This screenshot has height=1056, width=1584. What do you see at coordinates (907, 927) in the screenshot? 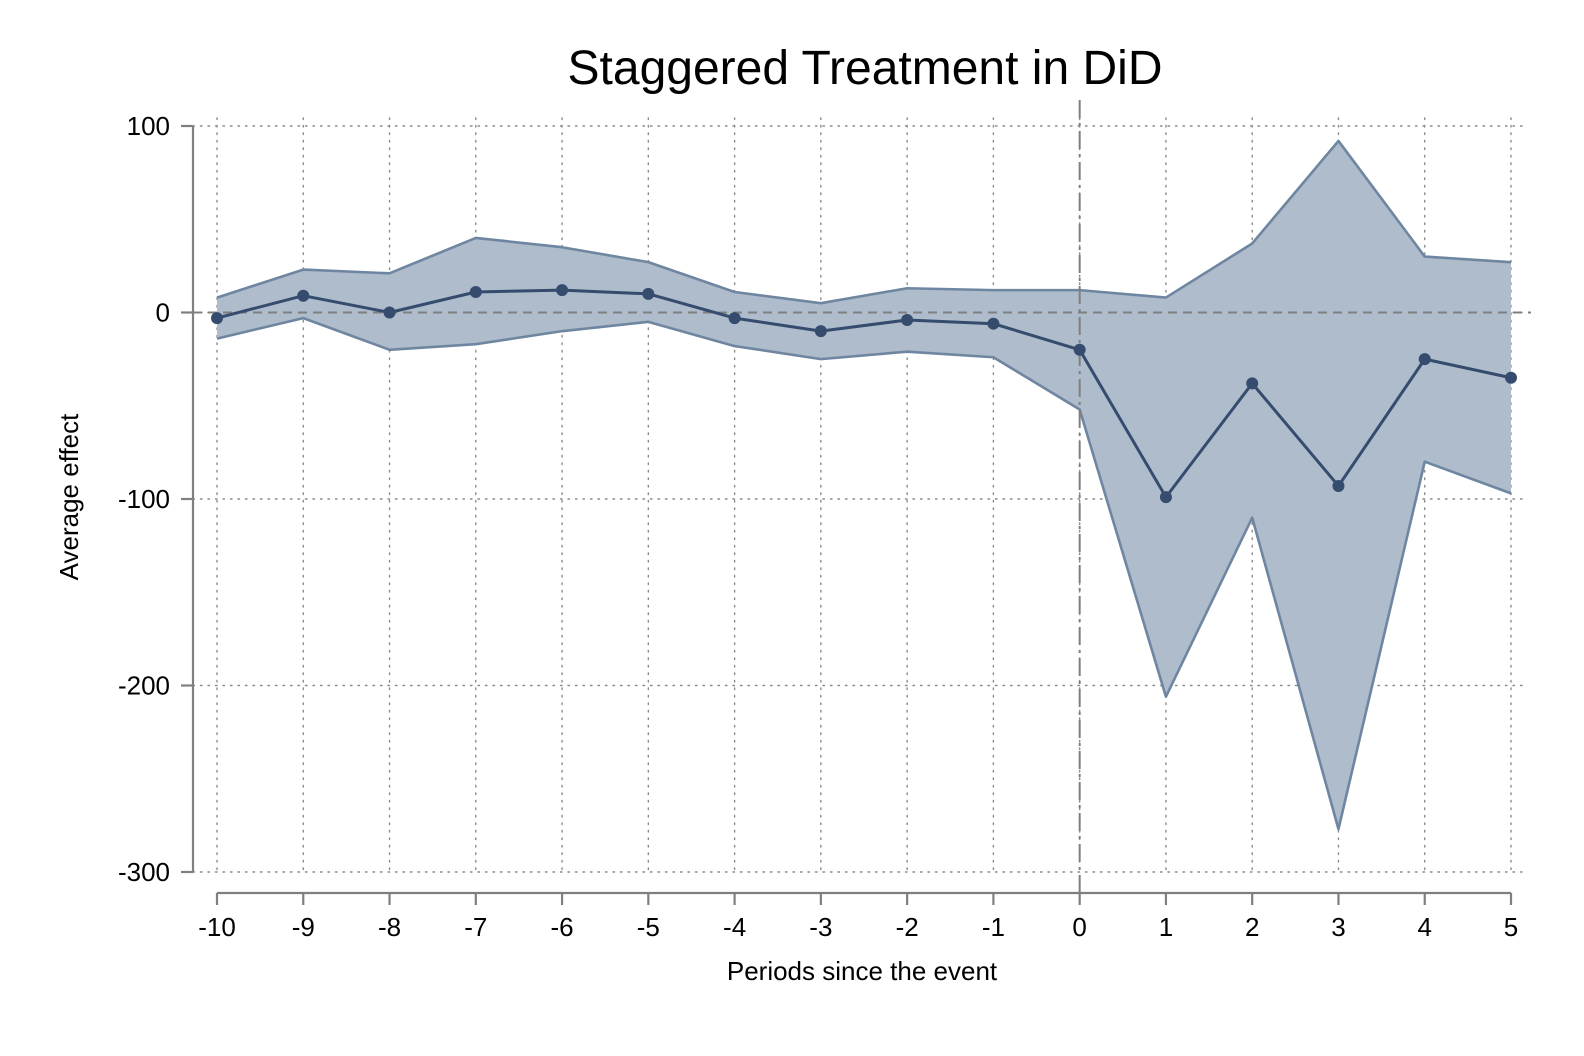
I see `x-tick-label--2: -2` at bounding box center [907, 927].